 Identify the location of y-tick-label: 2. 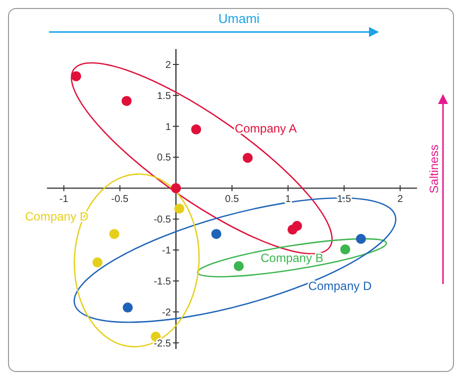
(168, 65).